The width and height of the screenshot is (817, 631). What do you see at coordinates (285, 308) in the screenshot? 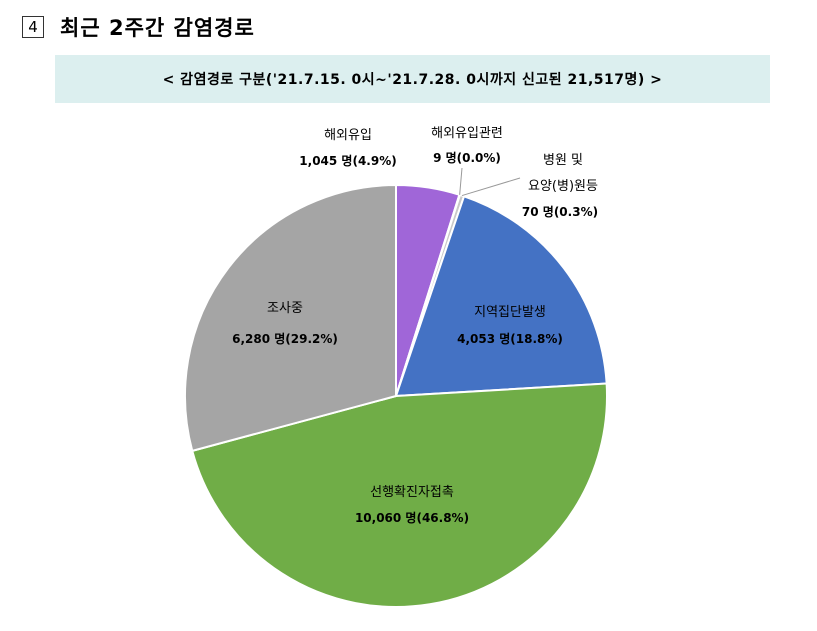
I see `slice-name-label: 조사중` at bounding box center [285, 308].